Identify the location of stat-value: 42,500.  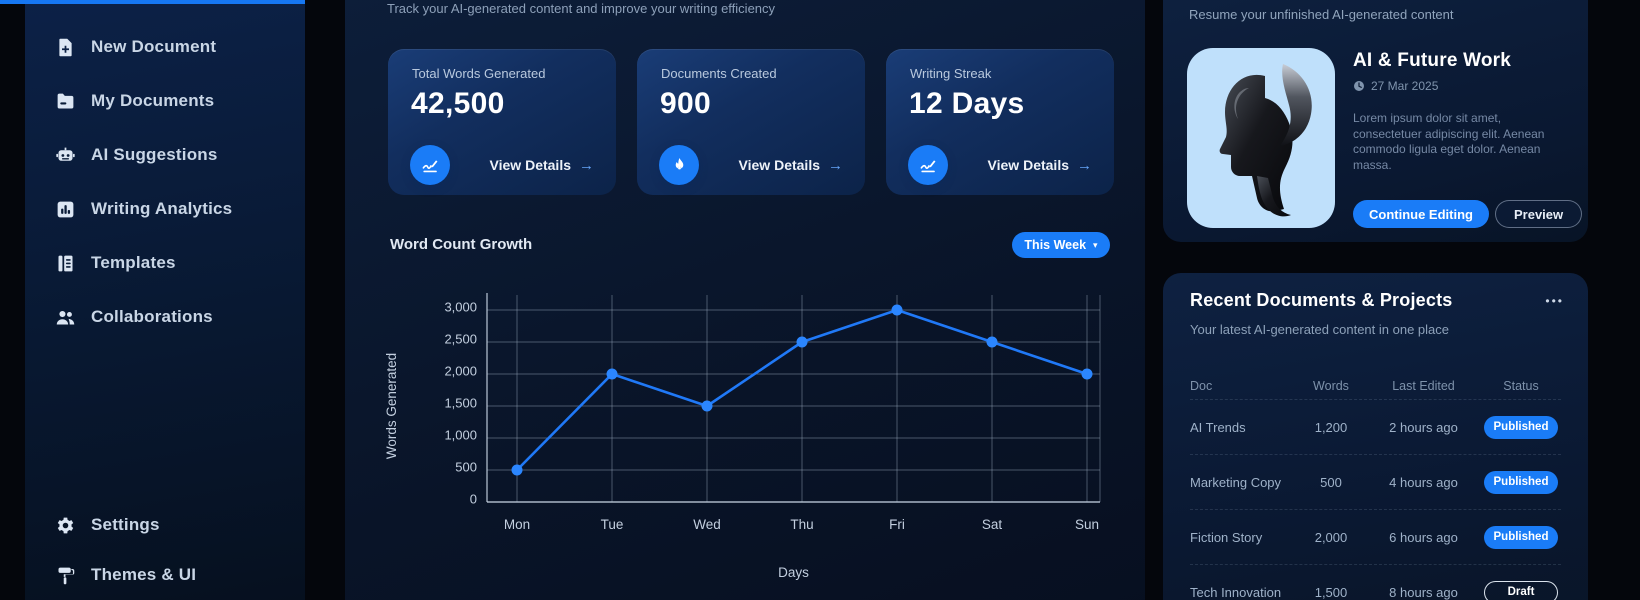
(458, 103).